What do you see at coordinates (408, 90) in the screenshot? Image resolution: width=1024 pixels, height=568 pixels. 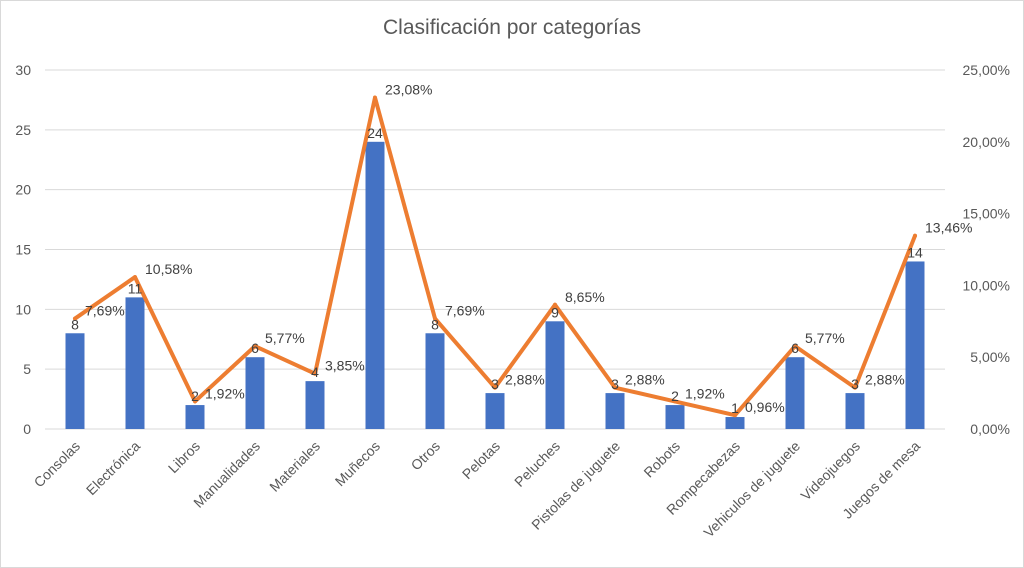 I see `line-data-label: 23,08%` at bounding box center [408, 90].